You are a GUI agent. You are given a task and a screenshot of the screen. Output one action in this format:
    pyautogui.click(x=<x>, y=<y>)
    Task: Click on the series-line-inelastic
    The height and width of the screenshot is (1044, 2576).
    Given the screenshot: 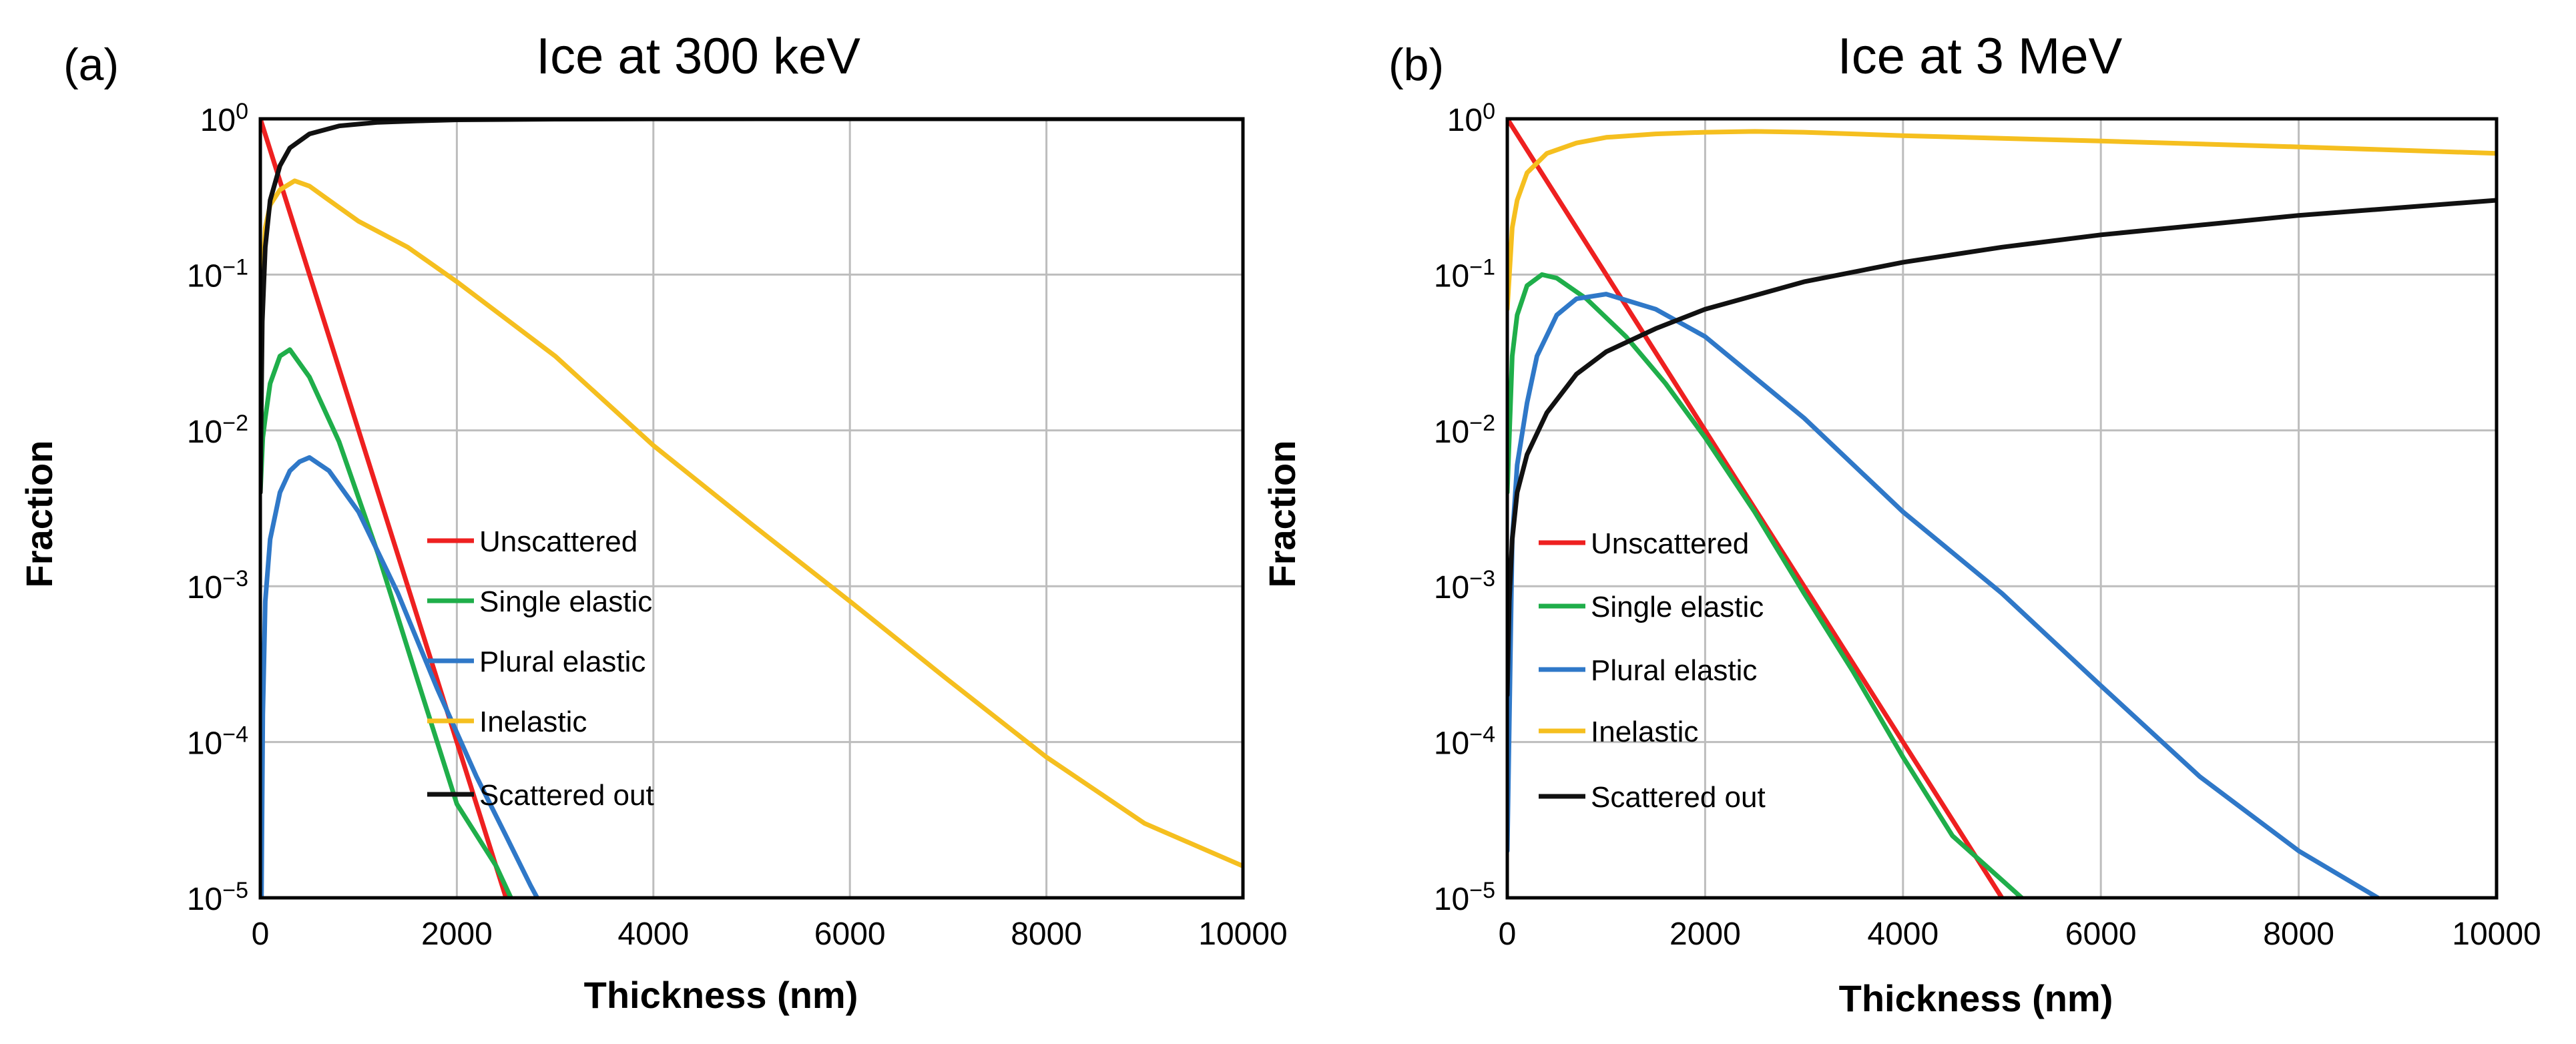 What is the action you would take?
    pyautogui.click(x=2002, y=221)
    